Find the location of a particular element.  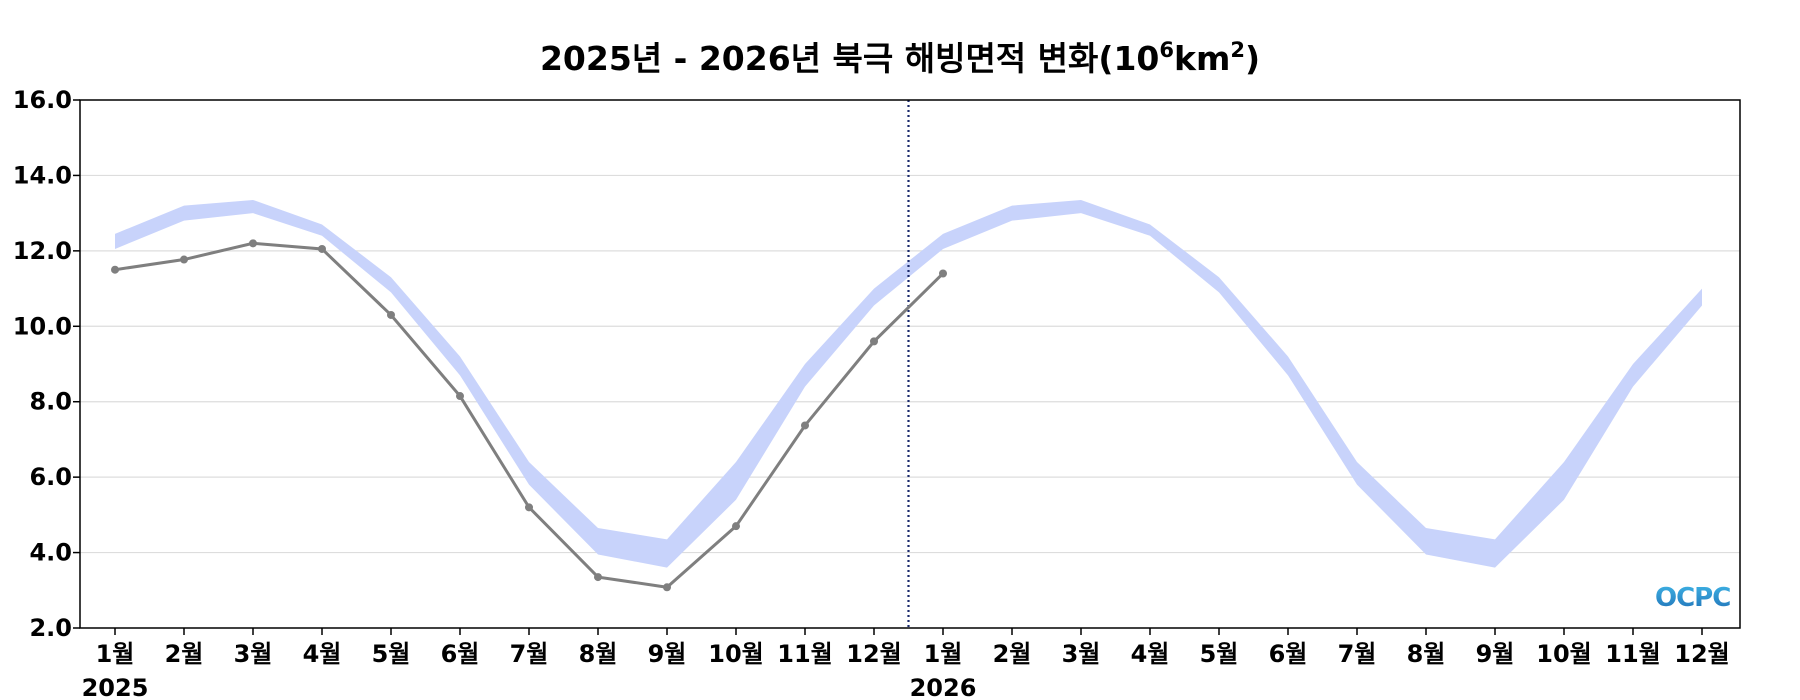

y-tick-label: 4.0 is located at coordinates (50, 553).